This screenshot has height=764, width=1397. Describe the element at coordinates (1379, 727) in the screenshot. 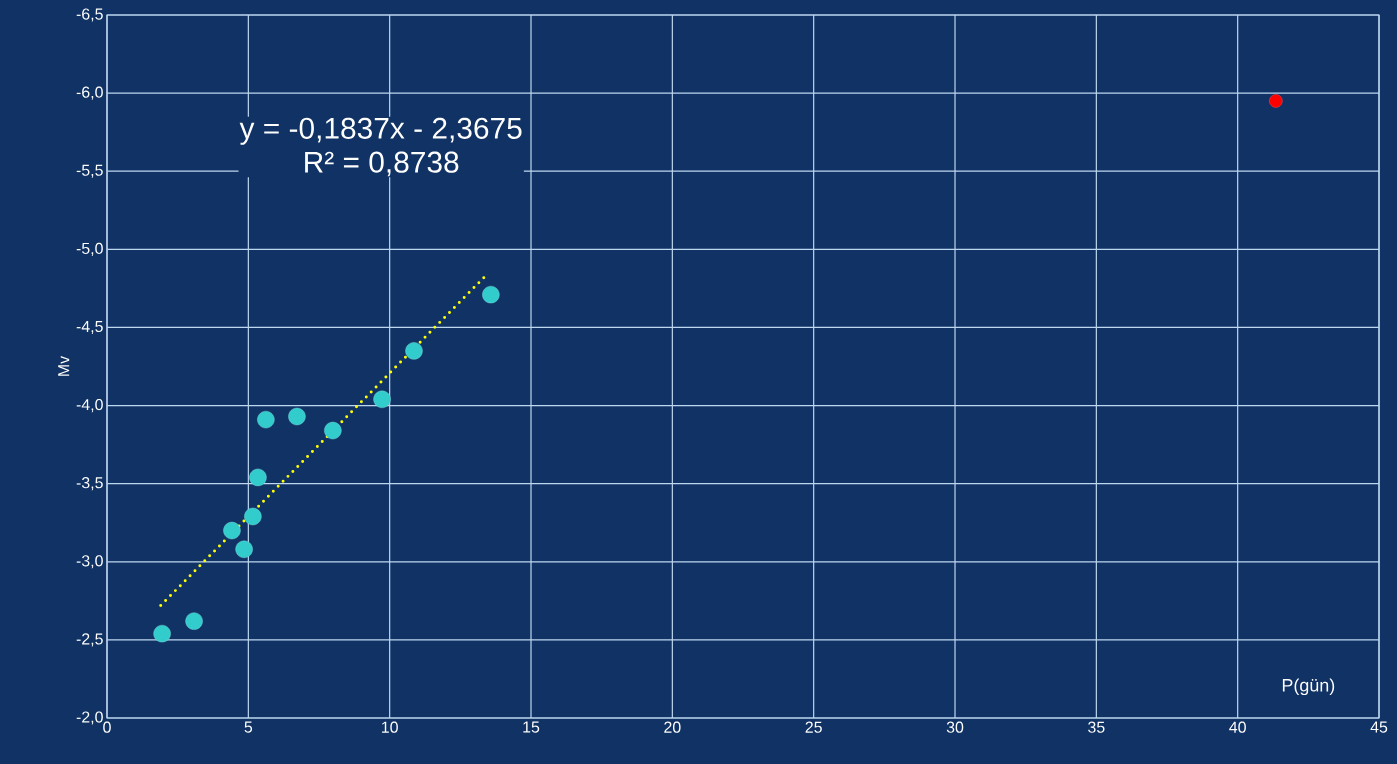

I see `x-tick-label: 45` at that location.